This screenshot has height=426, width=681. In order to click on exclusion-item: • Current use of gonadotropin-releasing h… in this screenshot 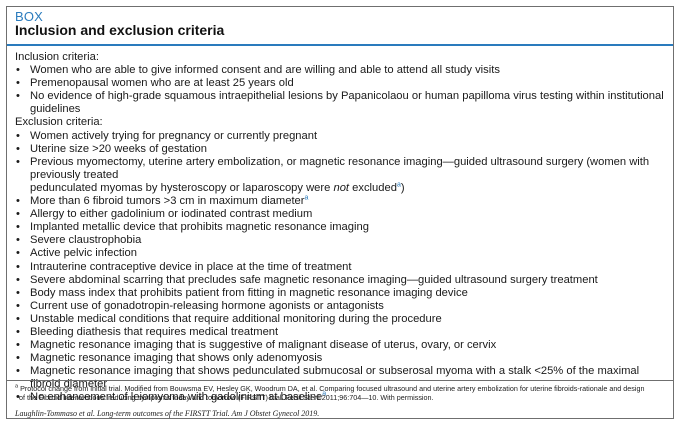, I will do `click(200, 305)`.